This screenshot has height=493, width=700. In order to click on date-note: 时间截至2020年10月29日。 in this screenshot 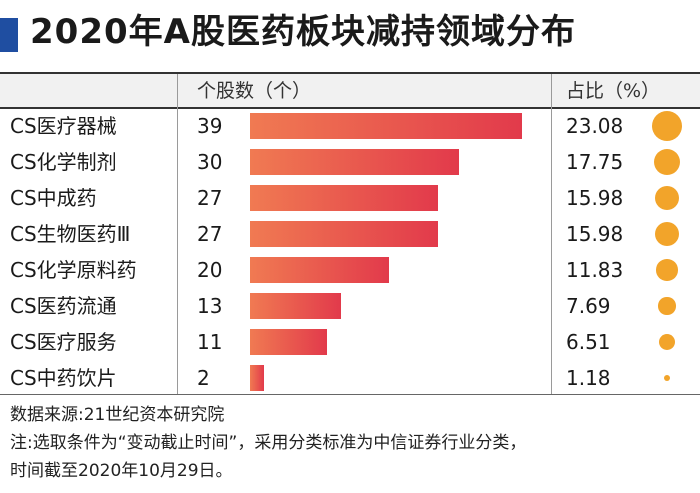, I will do `click(121, 471)`.